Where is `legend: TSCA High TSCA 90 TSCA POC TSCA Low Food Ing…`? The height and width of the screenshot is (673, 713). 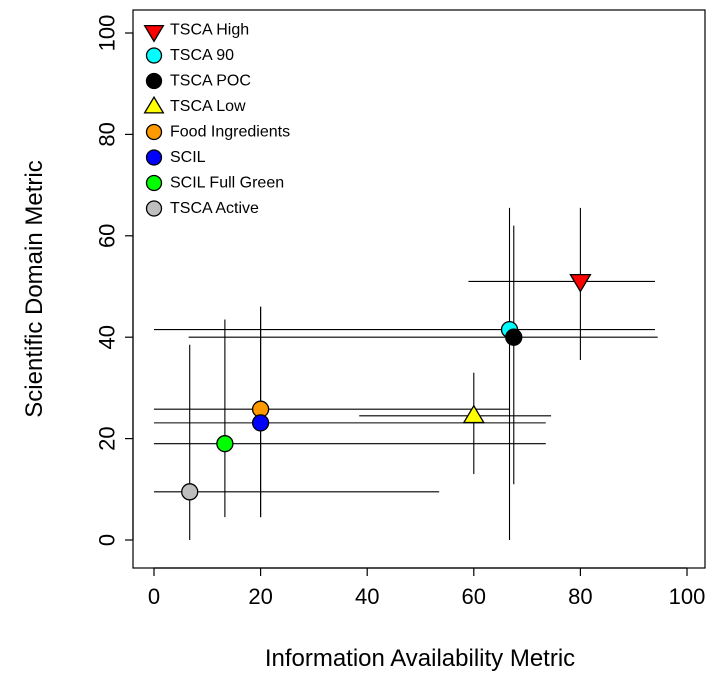
legend: TSCA High TSCA 90 TSCA POC TSCA Low Food Ing… is located at coordinates (216, 119).